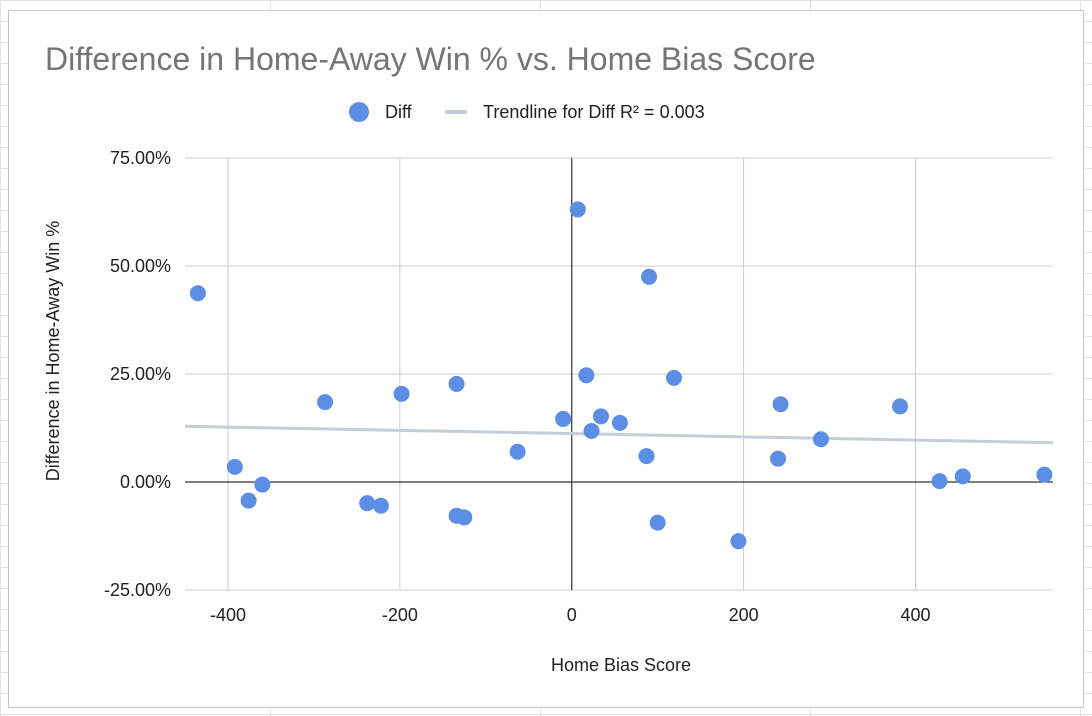  Describe the element at coordinates (145, 482) in the screenshot. I see `y-tick-label: 0.00%` at that location.